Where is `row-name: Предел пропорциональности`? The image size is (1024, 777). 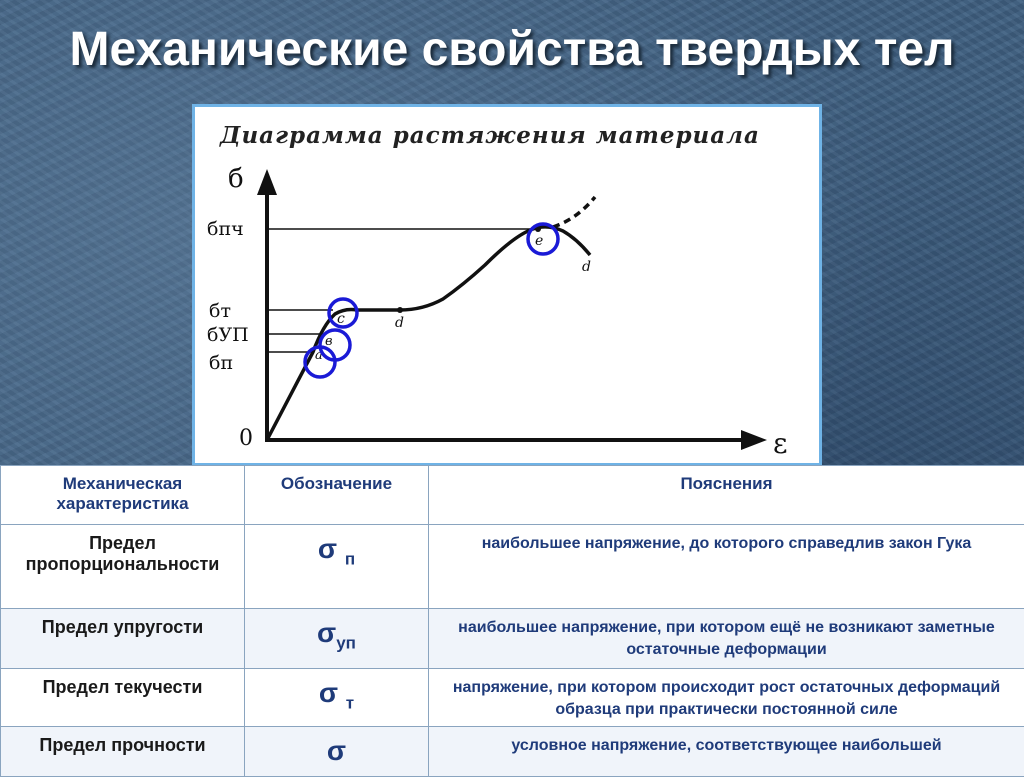
row-name: Предел пропорциональности is located at coordinates (123, 567).